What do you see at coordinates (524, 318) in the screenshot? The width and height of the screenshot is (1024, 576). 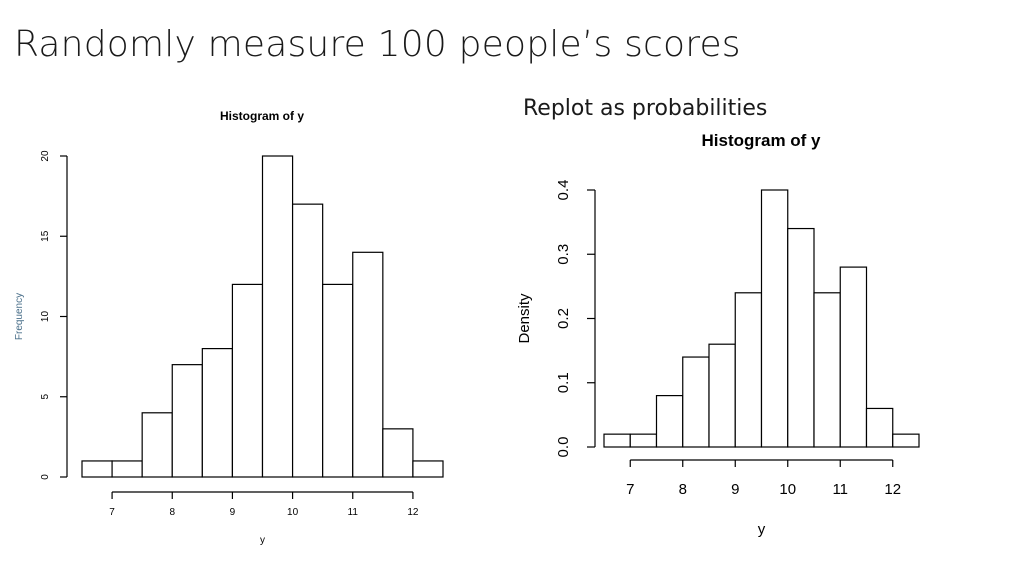 I see `y-axis-label: Density` at bounding box center [524, 318].